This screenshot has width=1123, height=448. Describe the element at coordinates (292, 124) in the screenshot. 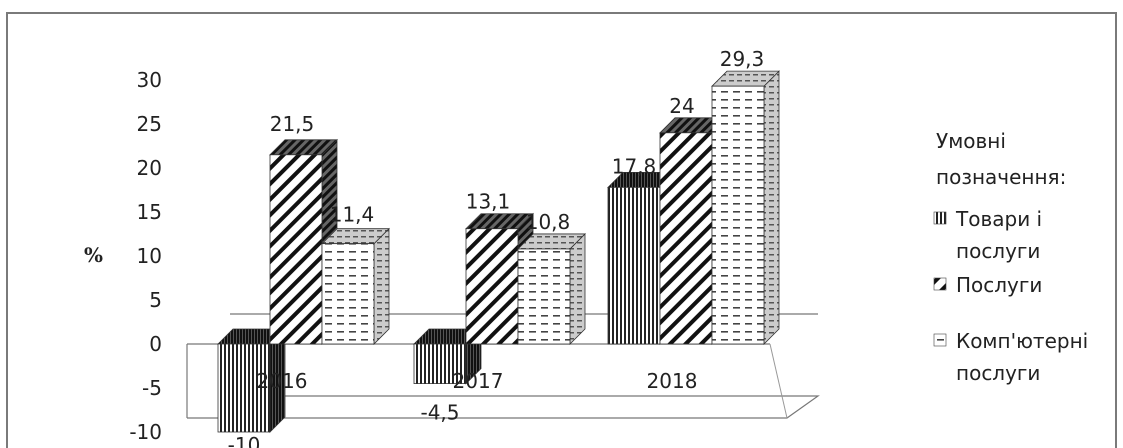

I see `data-label: 21,5` at that location.